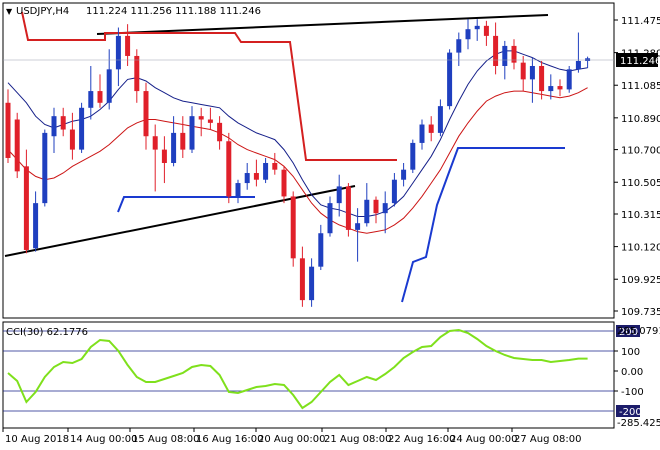 The height and width of the screenshot is (450, 660). Describe the element at coordinates (180, 221) in the screenshot. I see `lower-trendline` at that location.